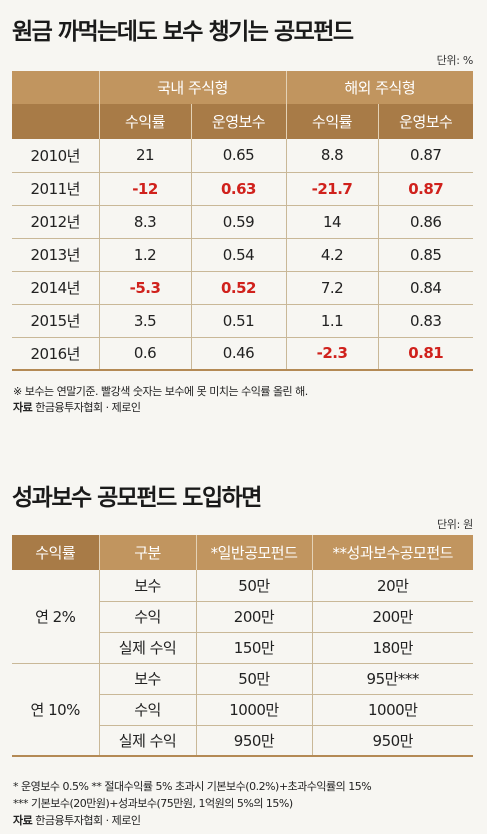 Image resolution: width=487 pixels, height=834 pixels. Describe the element at coordinates (55, 617) in the screenshot. I see `return-group-label: 연 2%` at that location.